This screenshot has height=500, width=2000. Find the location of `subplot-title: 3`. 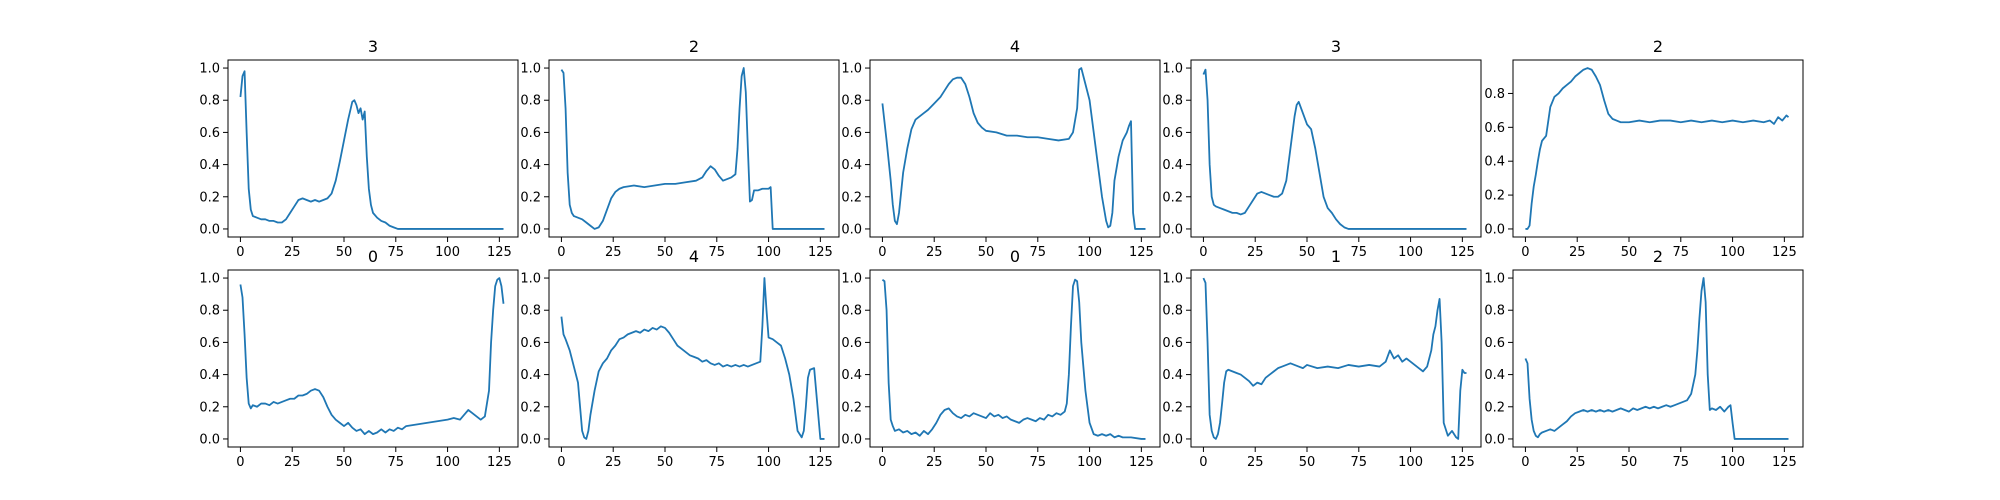

subplot-title: 3 is located at coordinates (373, 46).